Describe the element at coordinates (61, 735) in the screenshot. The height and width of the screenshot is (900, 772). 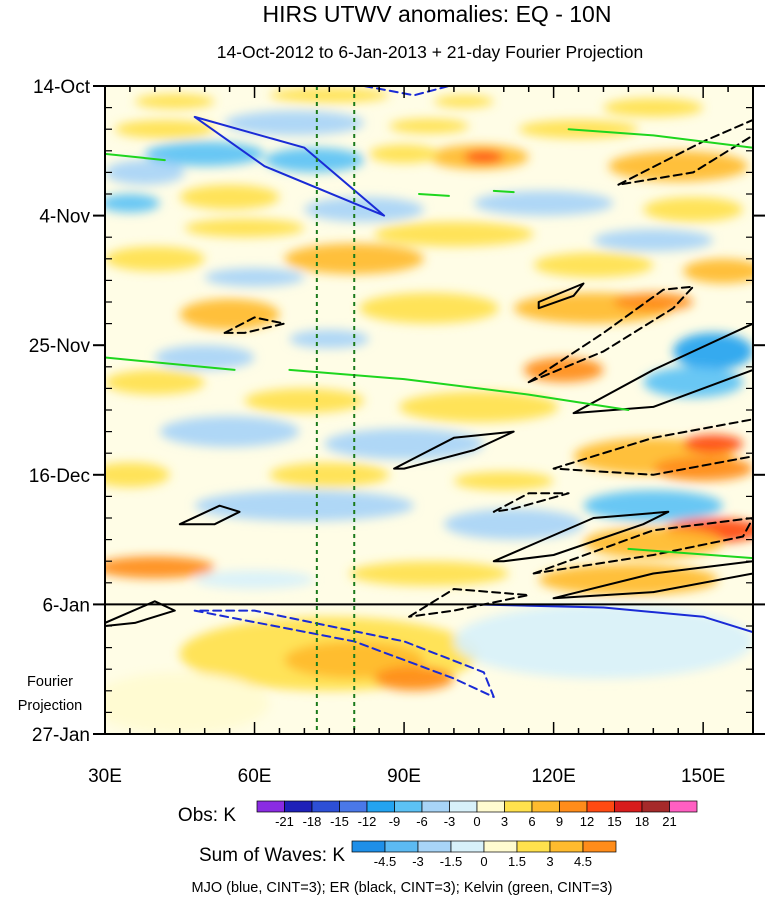
I see `y-tick-label-5: 27-Jan` at that location.